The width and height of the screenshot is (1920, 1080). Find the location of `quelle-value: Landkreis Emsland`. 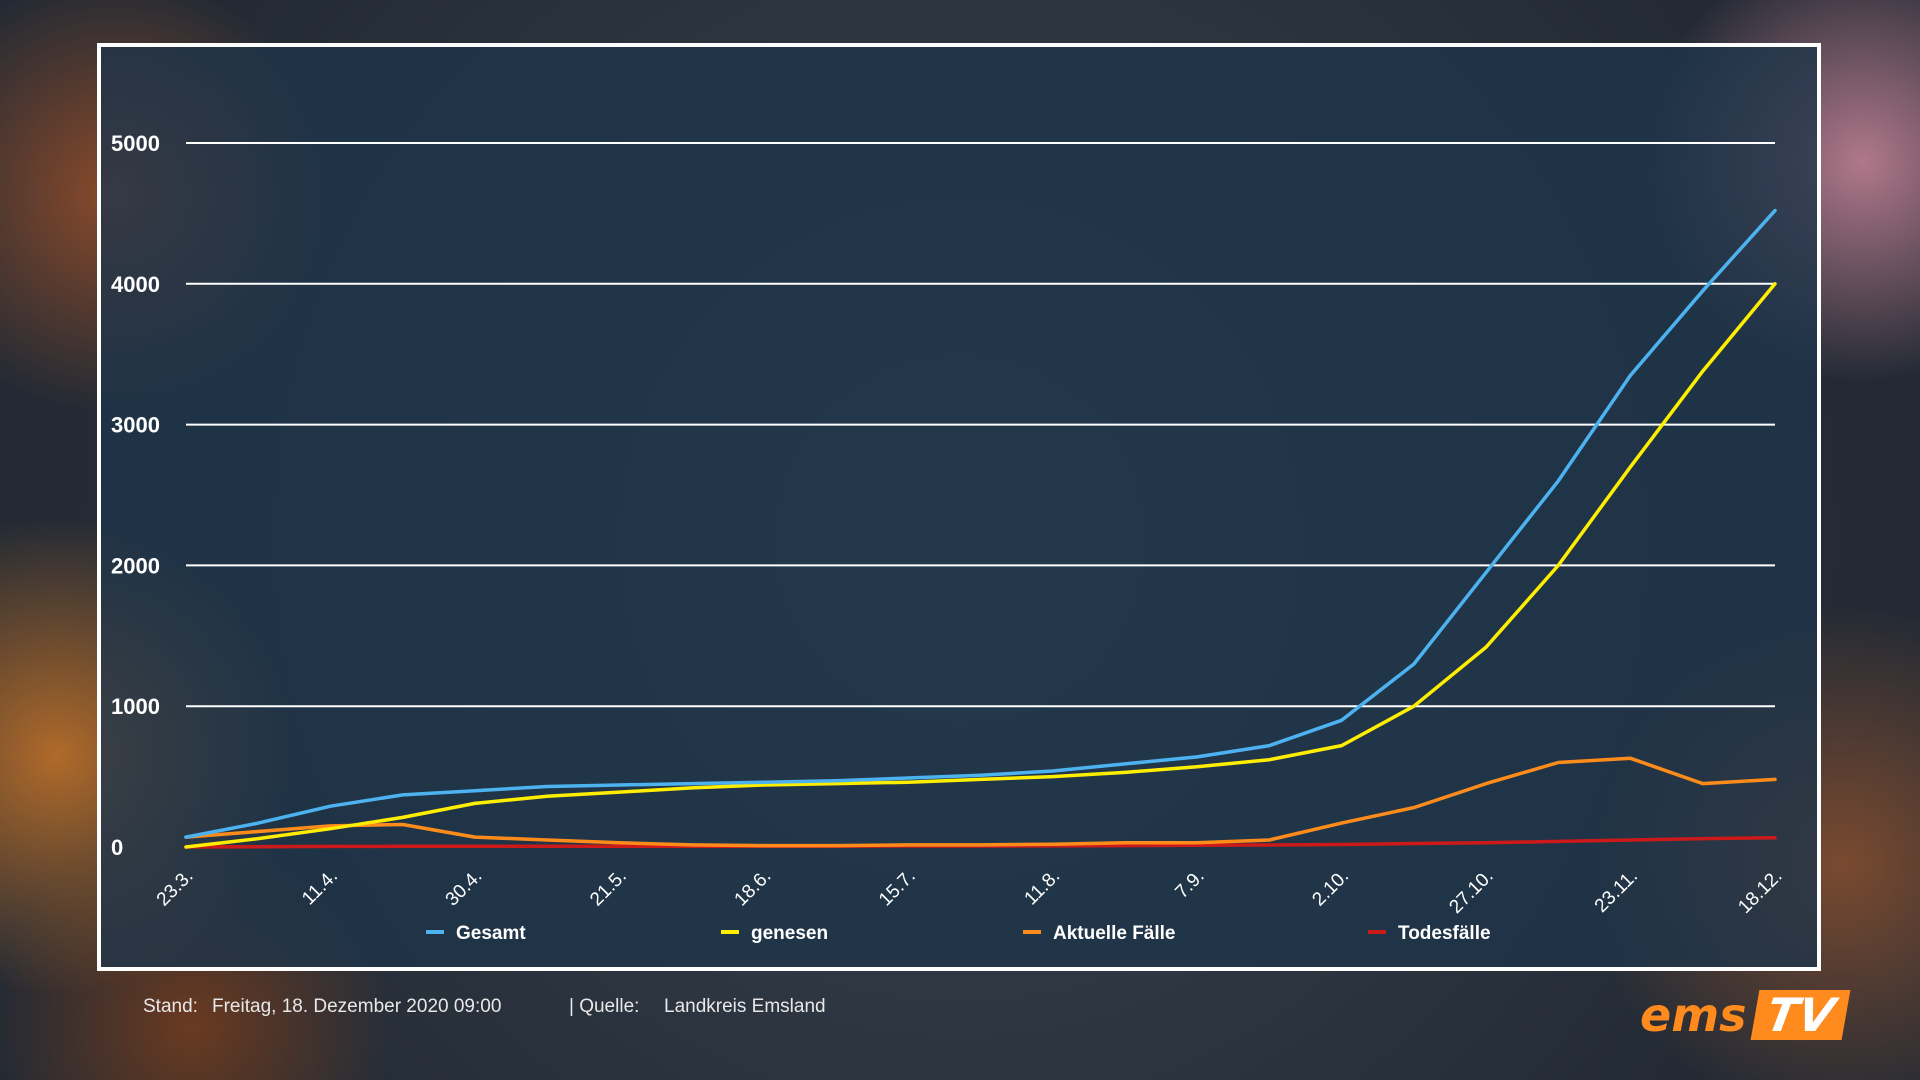

quelle-value: Landkreis Emsland is located at coordinates (745, 1006).